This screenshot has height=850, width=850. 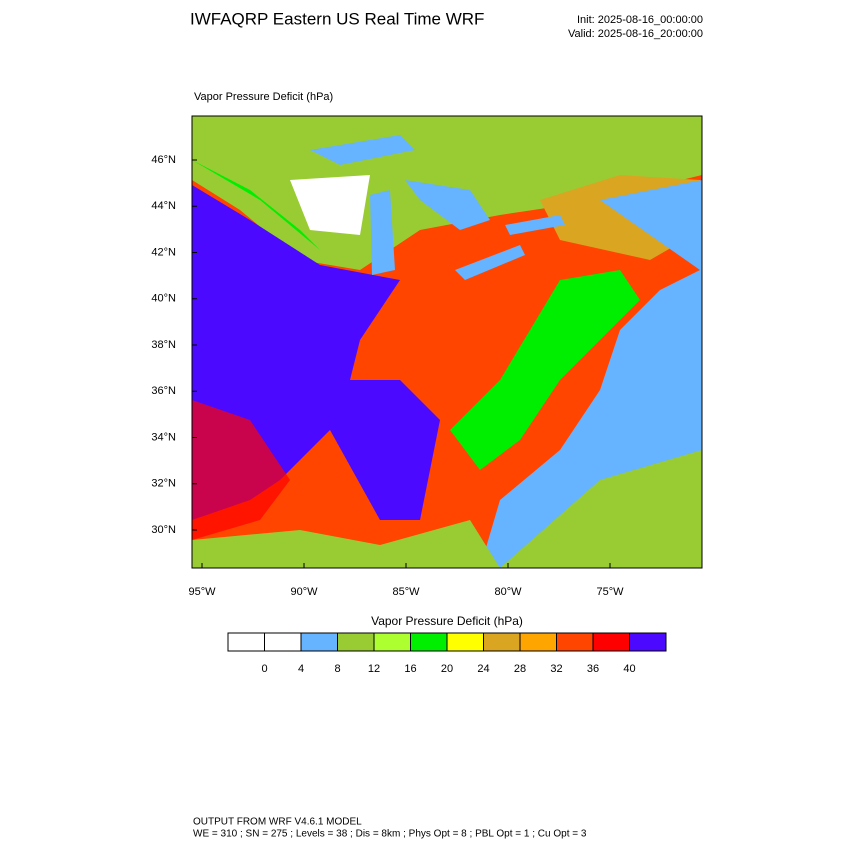 I want to click on colorbar-label: 32, so click(x=556, y=669).